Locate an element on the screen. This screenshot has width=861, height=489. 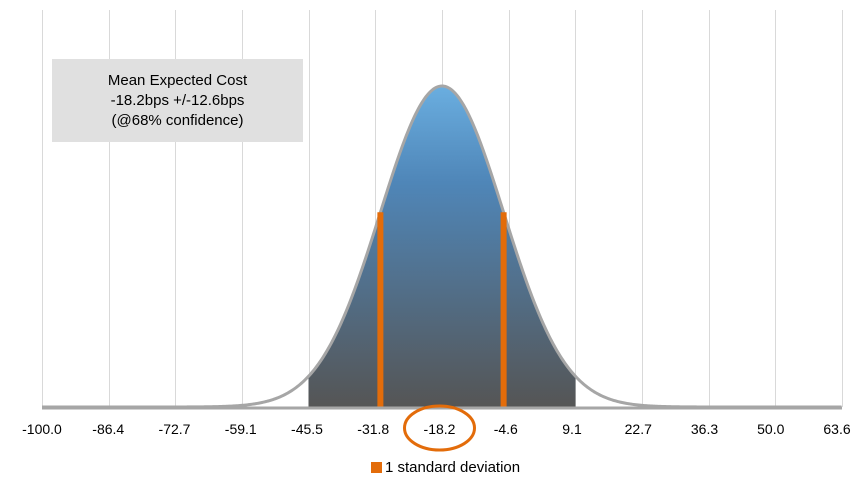
legend-label: 1 standard deviation is located at coordinates (453, 467).